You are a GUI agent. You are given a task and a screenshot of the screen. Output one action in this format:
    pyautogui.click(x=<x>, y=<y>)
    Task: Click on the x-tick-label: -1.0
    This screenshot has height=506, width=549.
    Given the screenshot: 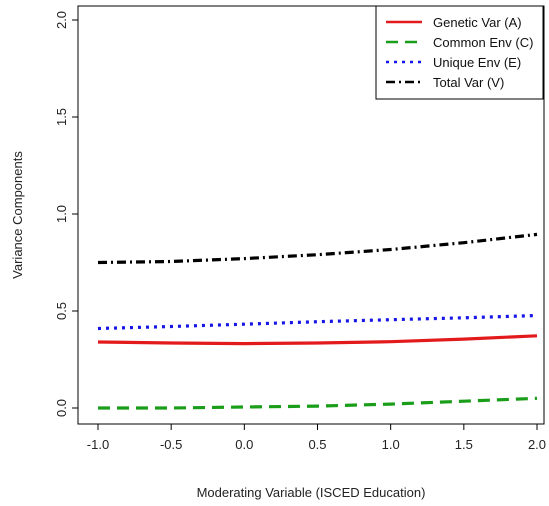 What is the action you would take?
    pyautogui.click(x=98, y=444)
    